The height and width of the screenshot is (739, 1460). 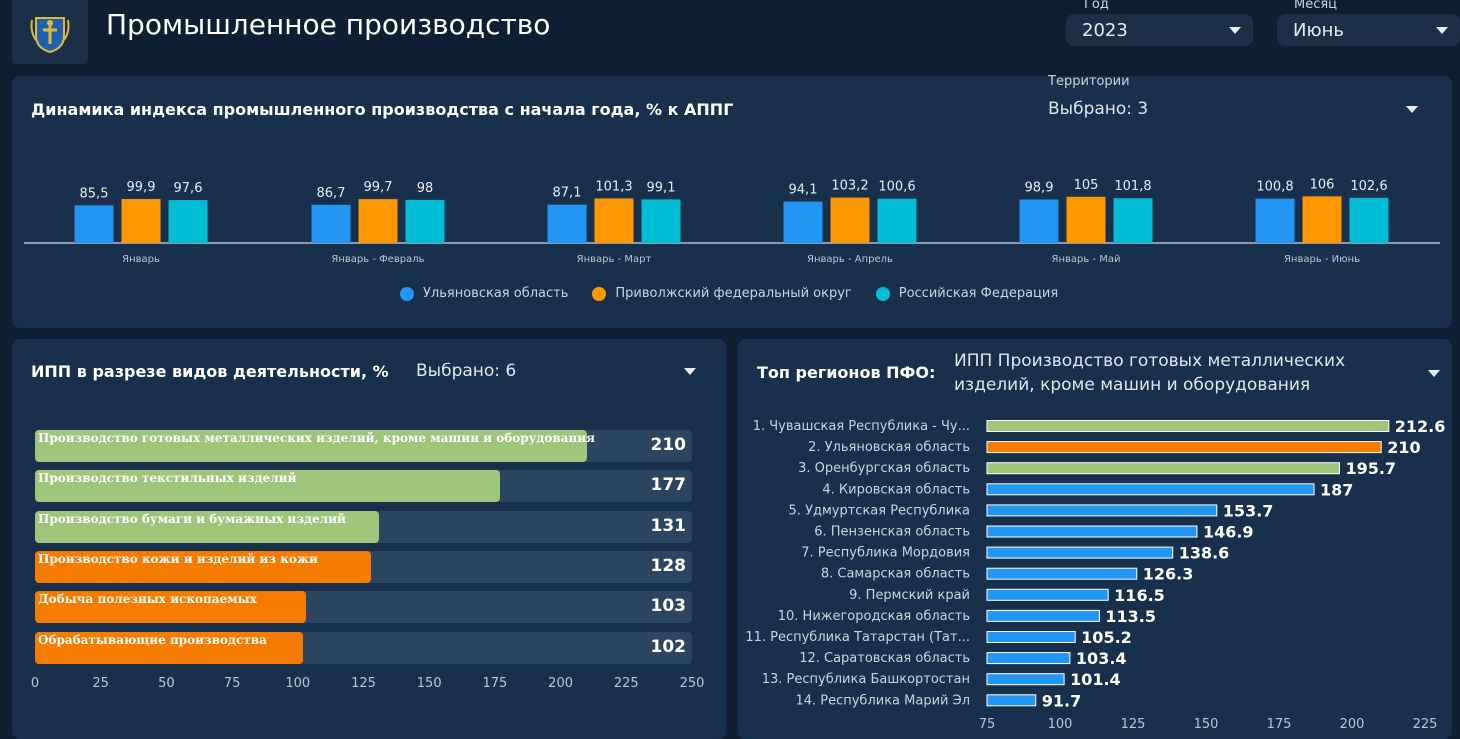 What do you see at coordinates (803, 190) in the screenshot?
I see `column-data-label: 94,1` at bounding box center [803, 190].